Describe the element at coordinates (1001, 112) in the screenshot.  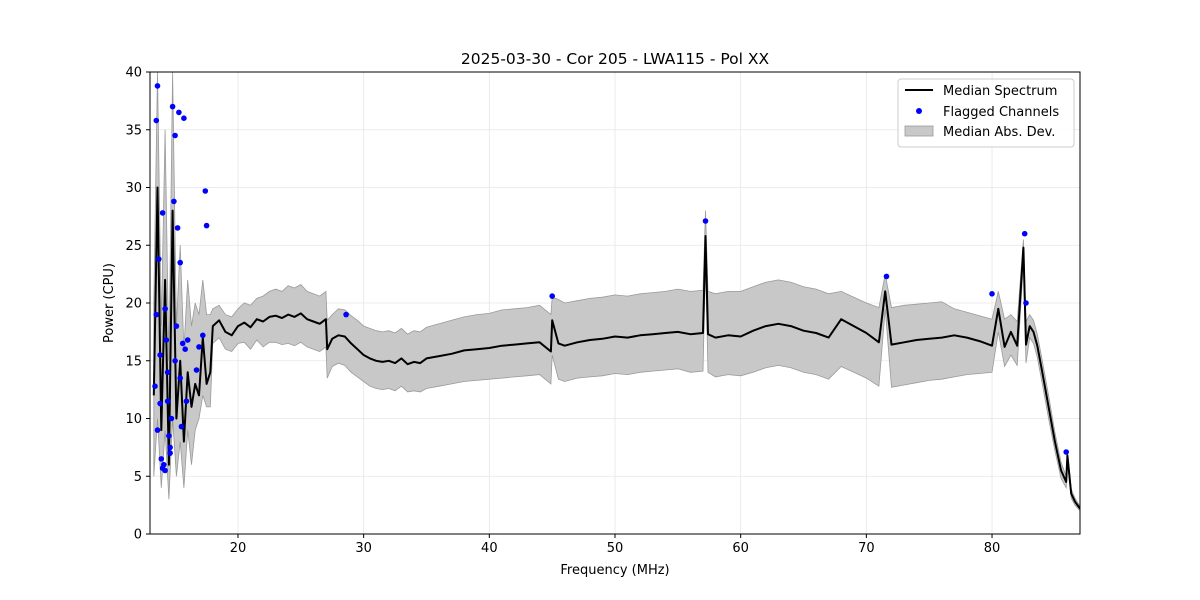
I see `legend-label-flagged: Flagged Channels` at that location.